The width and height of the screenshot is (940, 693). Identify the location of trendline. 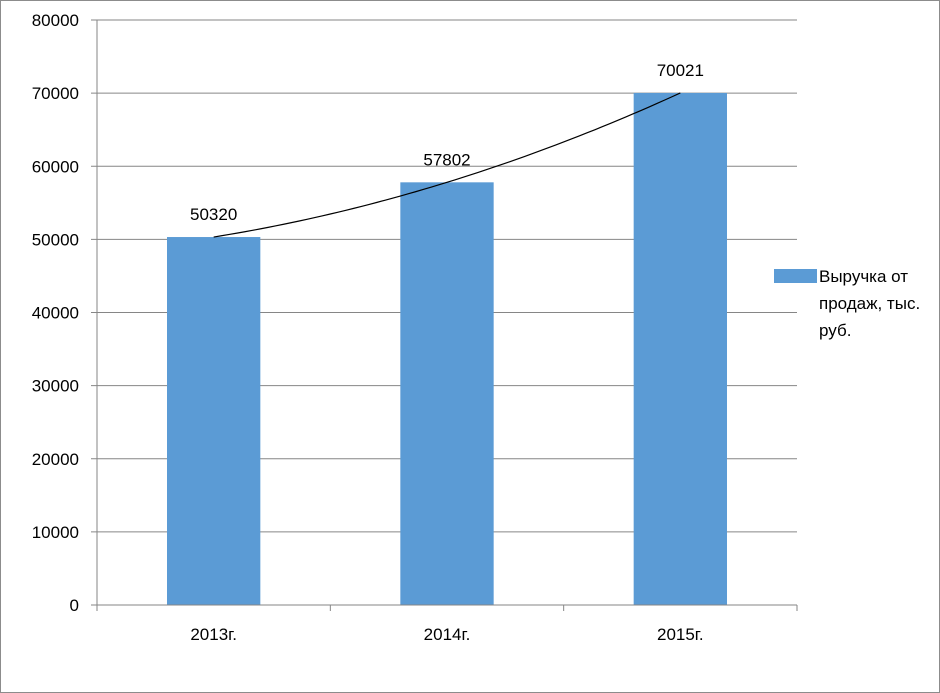
(447, 165).